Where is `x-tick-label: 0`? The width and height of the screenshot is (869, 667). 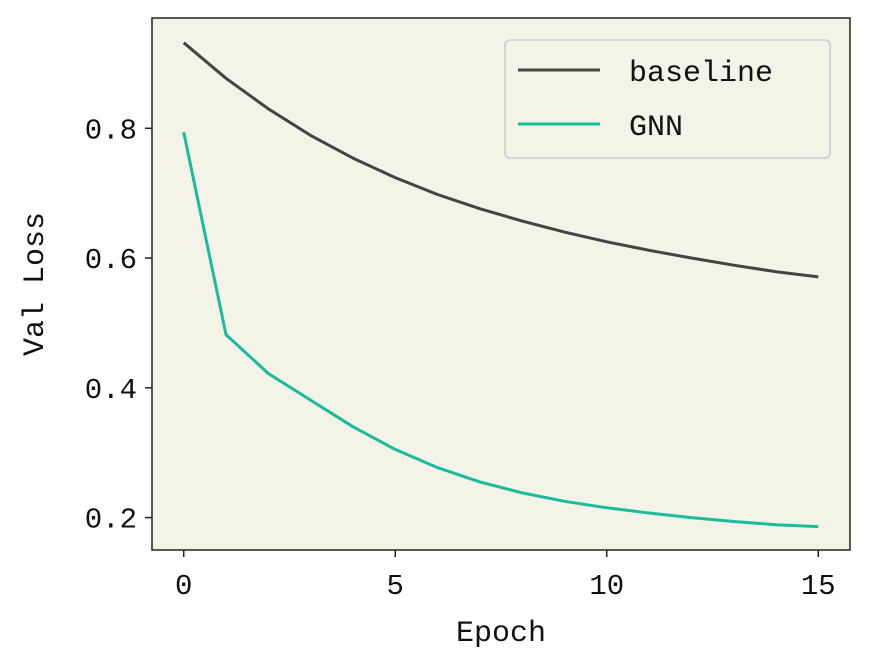
x-tick-label: 0 is located at coordinates (183, 586).